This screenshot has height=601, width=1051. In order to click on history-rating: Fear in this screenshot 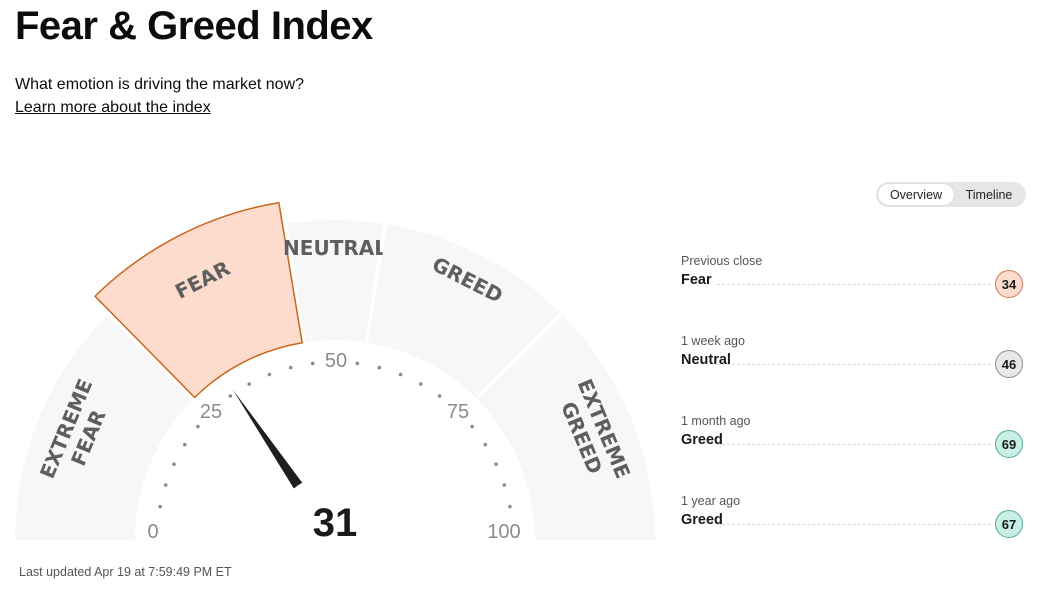, I will do `click(696, 280)`.